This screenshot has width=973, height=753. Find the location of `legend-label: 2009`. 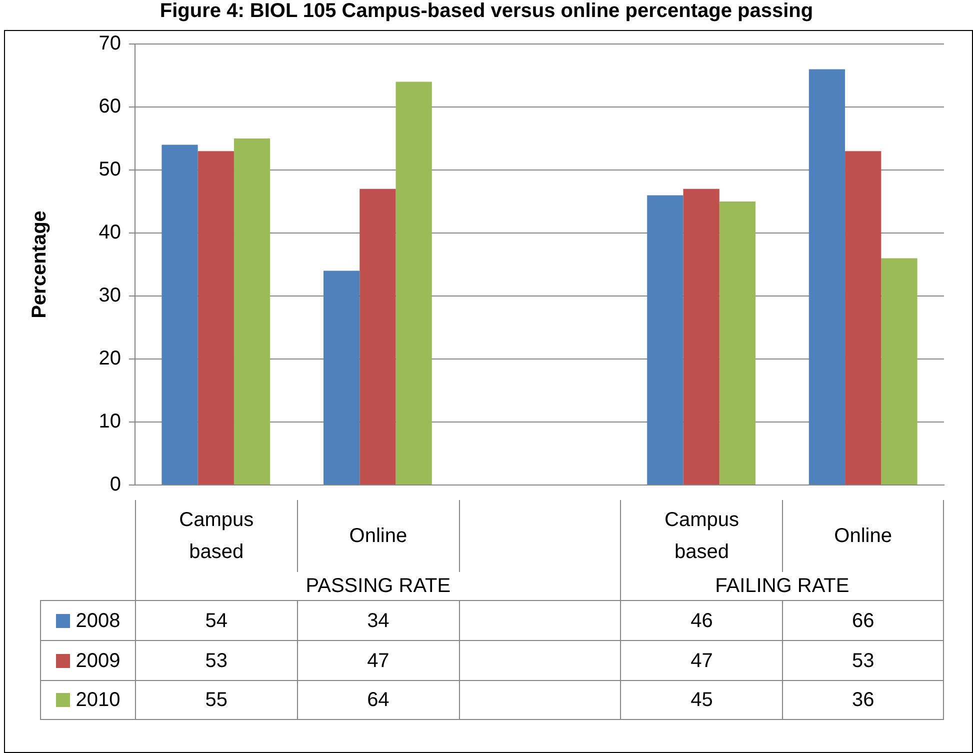

legend-label: 2009 is located at coordinates (97, 661).